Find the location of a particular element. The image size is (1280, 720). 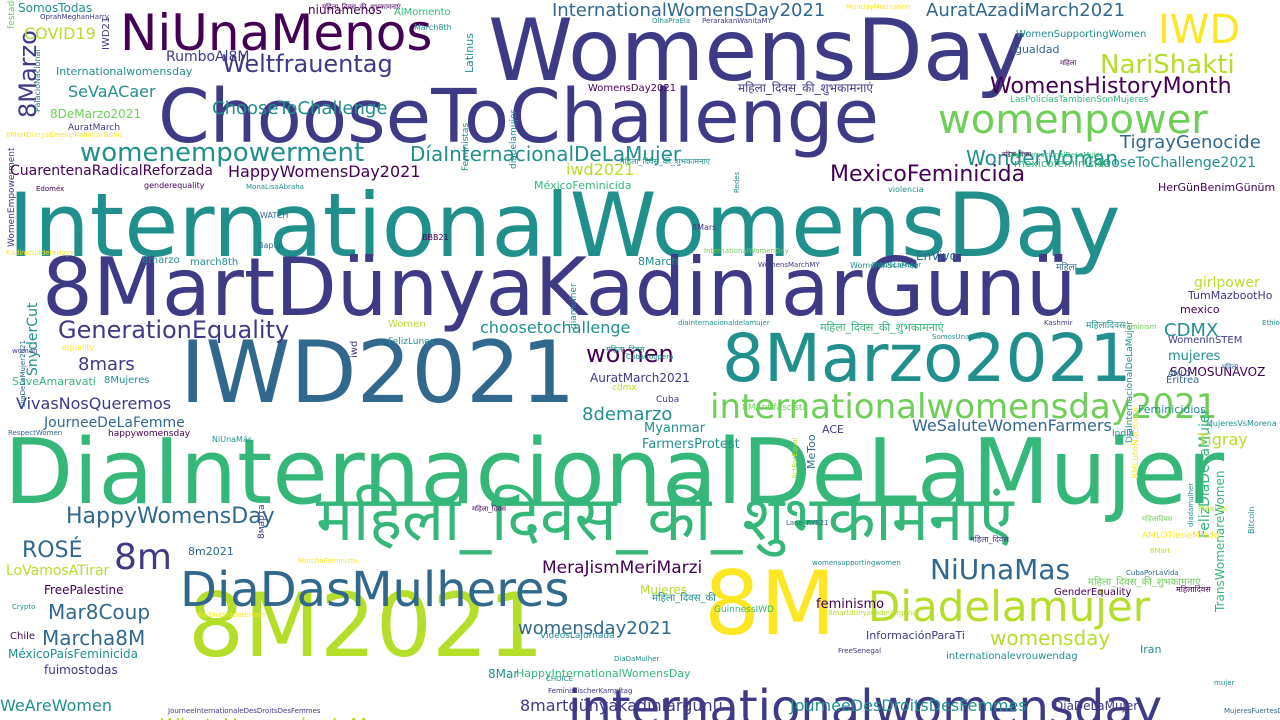

word-65: AuratMarch2021 is located at coordinates (640, 378).